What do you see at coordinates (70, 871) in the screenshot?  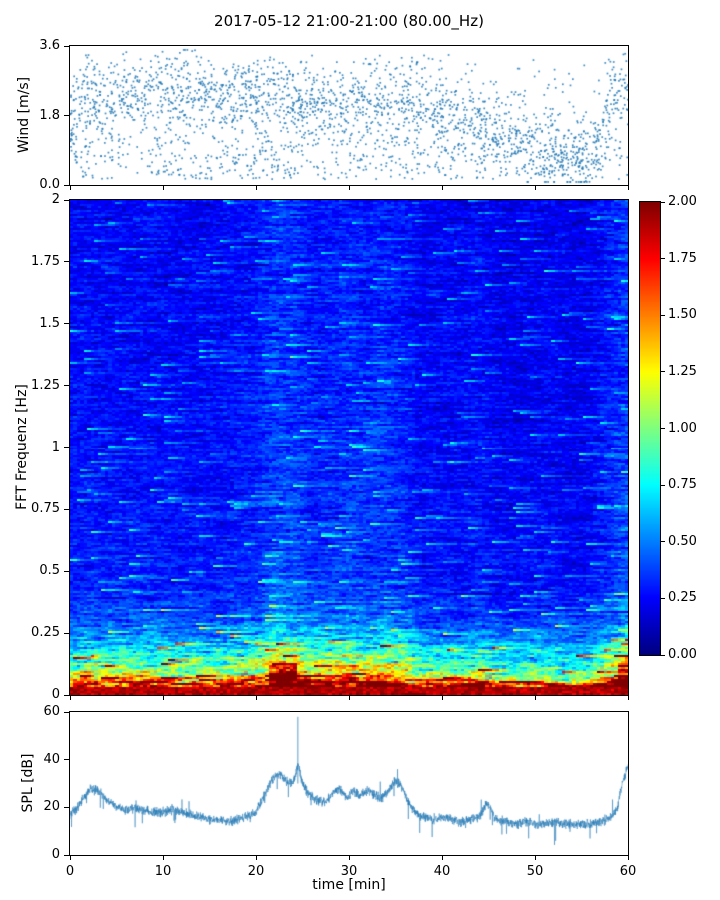 I see `x-tick-label: 0` at bounding box center [70, 871].